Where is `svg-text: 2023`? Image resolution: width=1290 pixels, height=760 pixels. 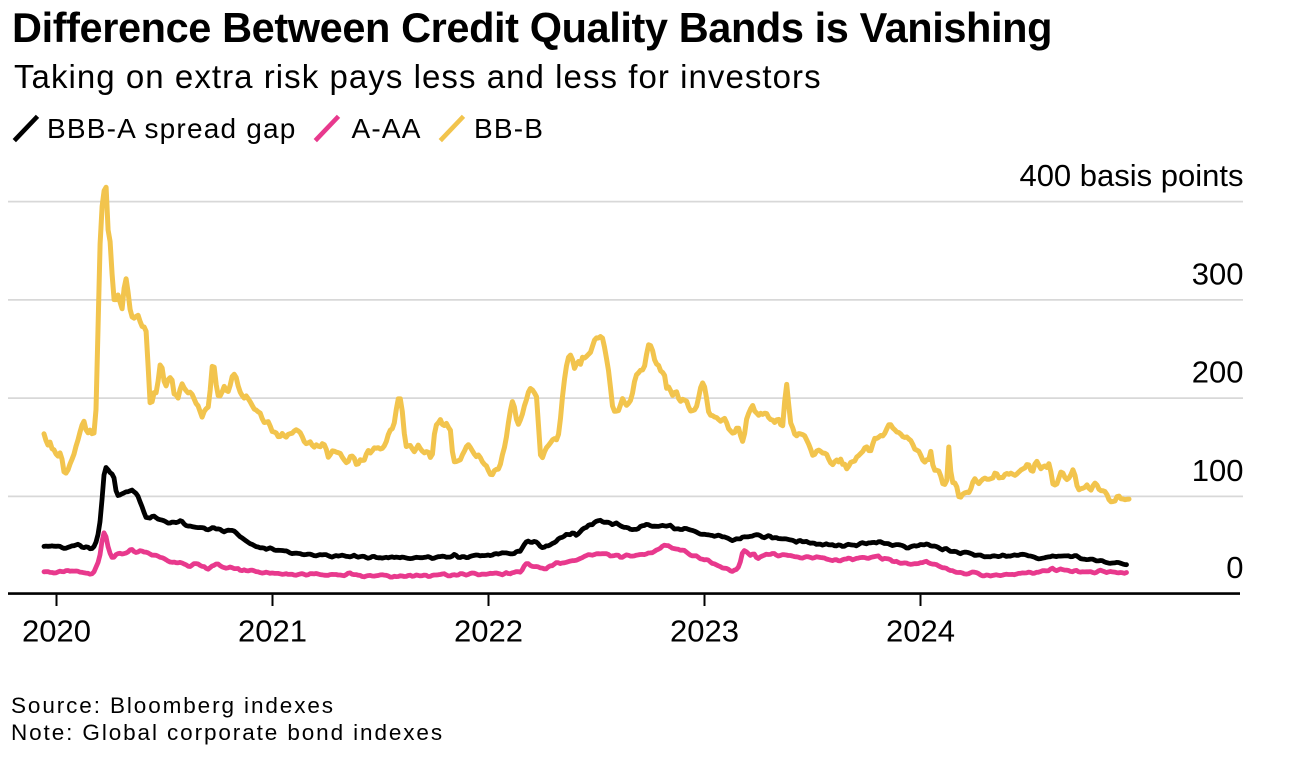
svg-text: 2023 is located at coordinates (704, 631).